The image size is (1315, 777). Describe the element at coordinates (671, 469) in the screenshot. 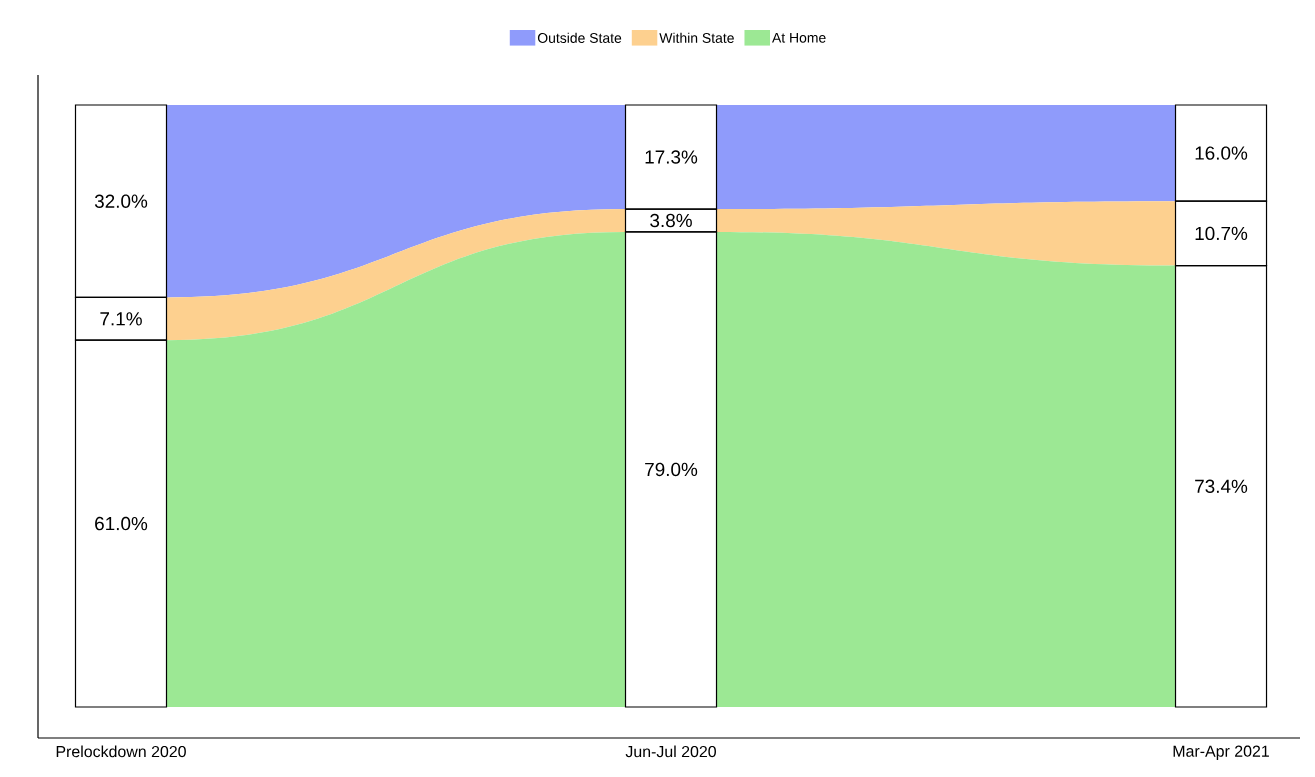

I see `data-label: 79.0%` at that location.